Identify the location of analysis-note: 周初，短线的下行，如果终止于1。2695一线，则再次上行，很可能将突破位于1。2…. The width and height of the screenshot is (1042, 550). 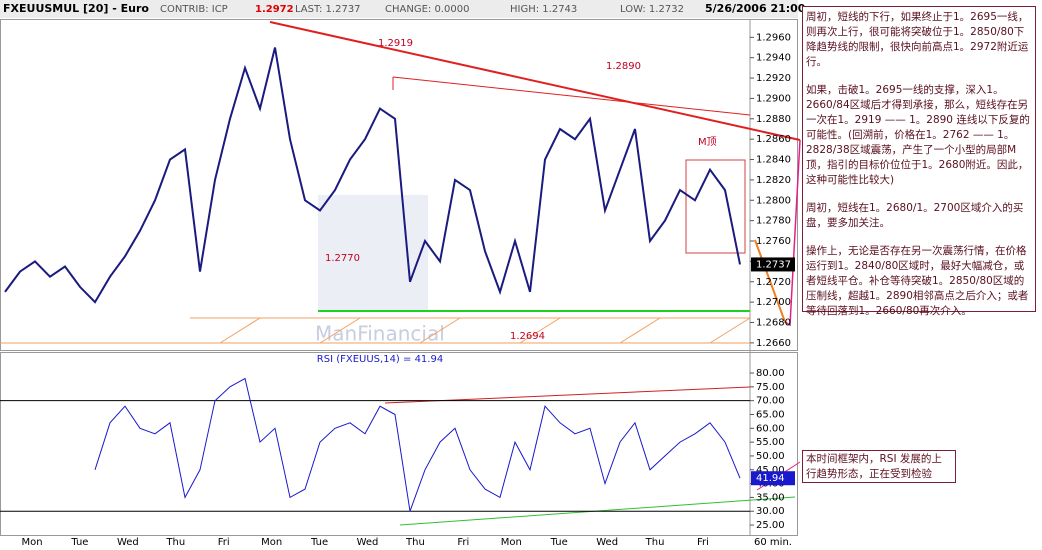
(919, 161).